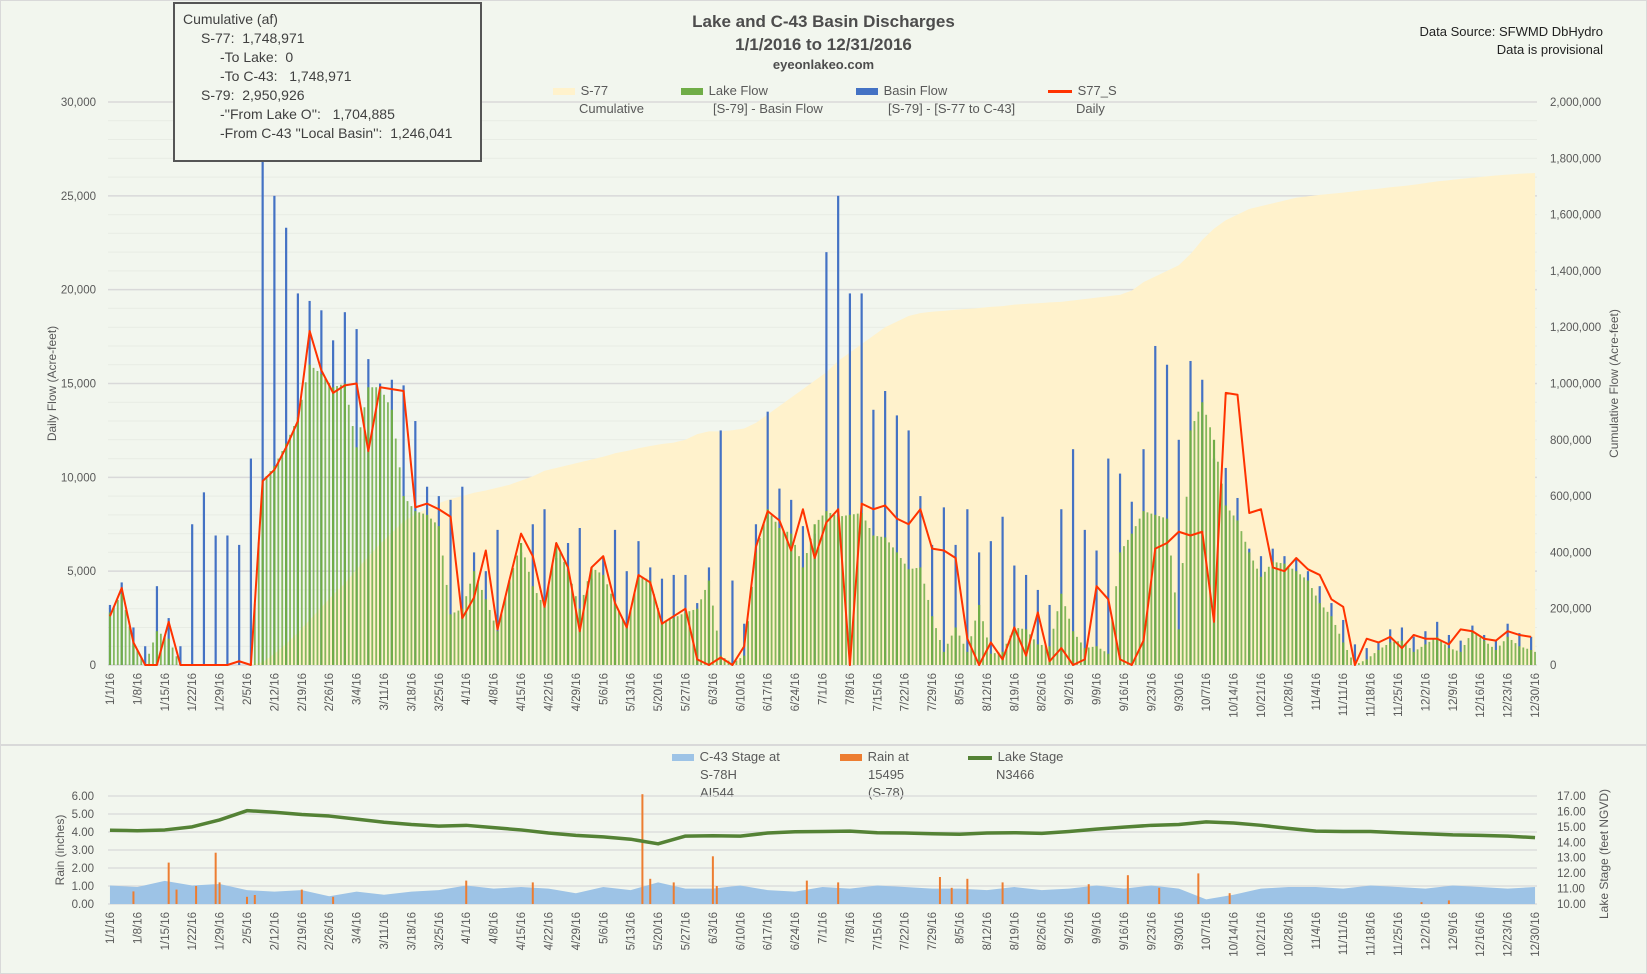  I want to click on x-tick-label: 2/12/16, so click(275, 692).